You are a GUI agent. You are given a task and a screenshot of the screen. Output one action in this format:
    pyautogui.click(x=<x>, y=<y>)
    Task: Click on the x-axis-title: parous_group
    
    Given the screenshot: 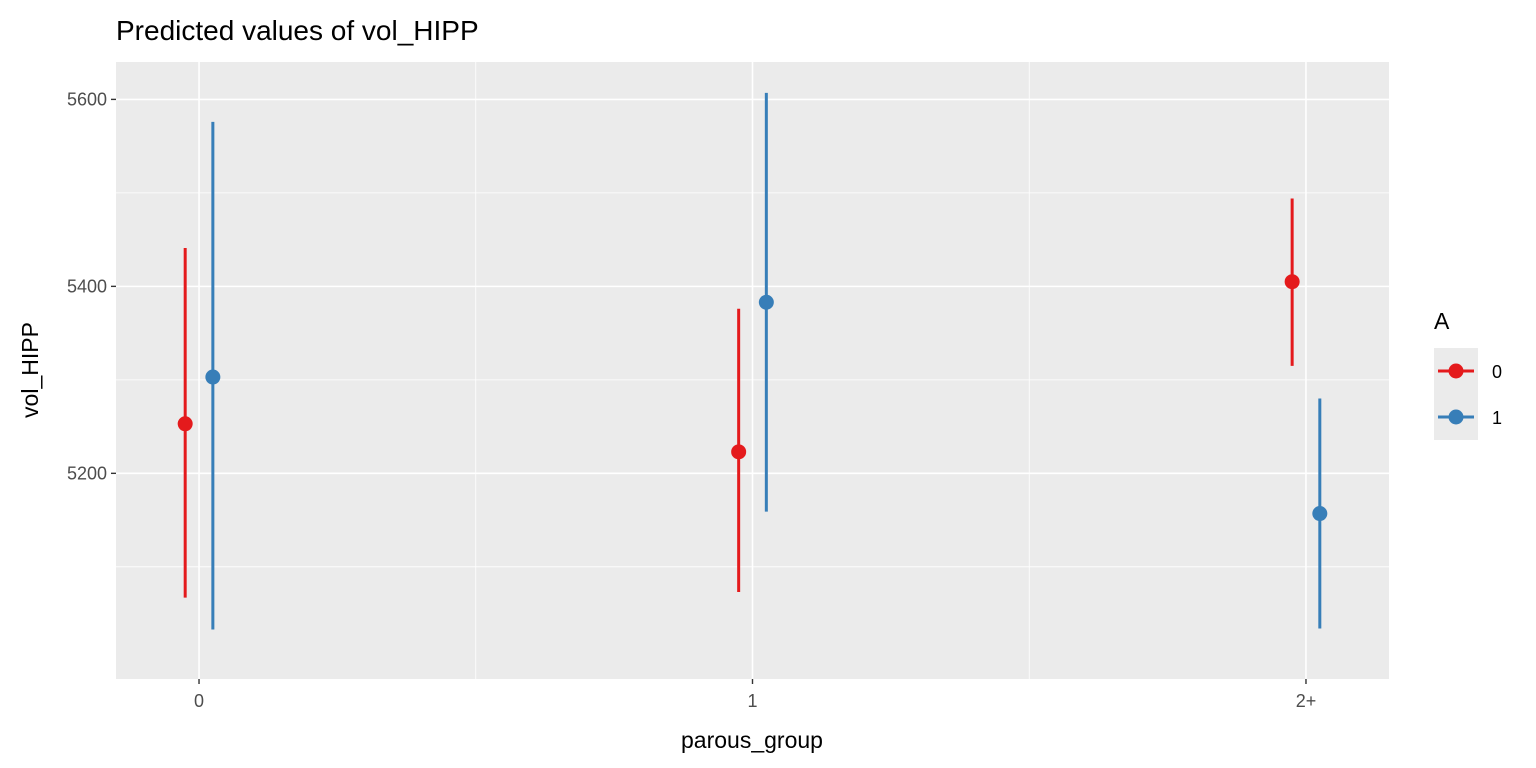 What is the action you would take?
    pyautogui.click(x=752, y=740)
    